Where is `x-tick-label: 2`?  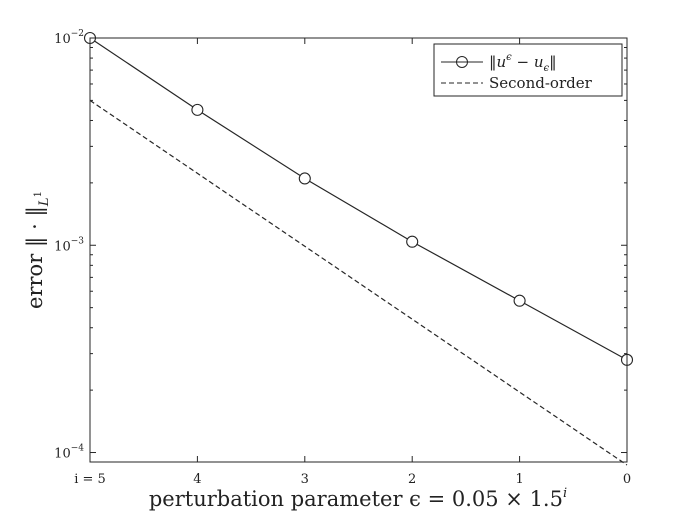 x-tick-label: 2 is located at coordinates (412, 479).